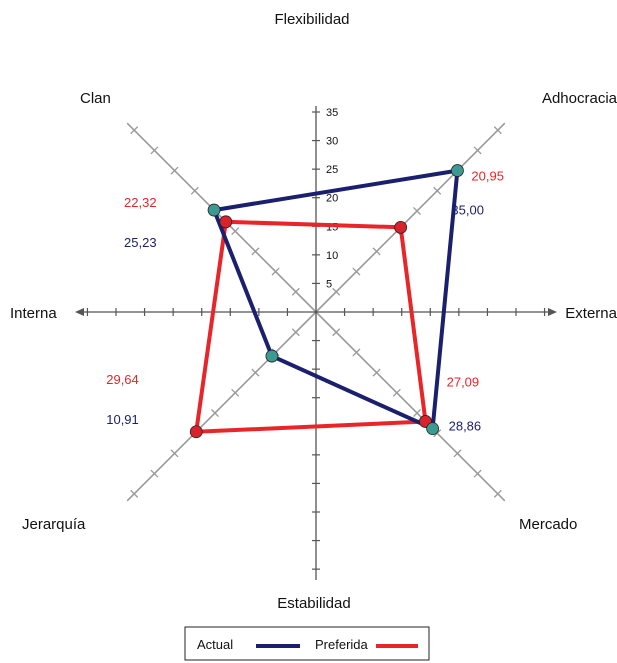  Describe the element at coordinates (332, 256) in the screenshot. I see `tick-label: 10` at that location.